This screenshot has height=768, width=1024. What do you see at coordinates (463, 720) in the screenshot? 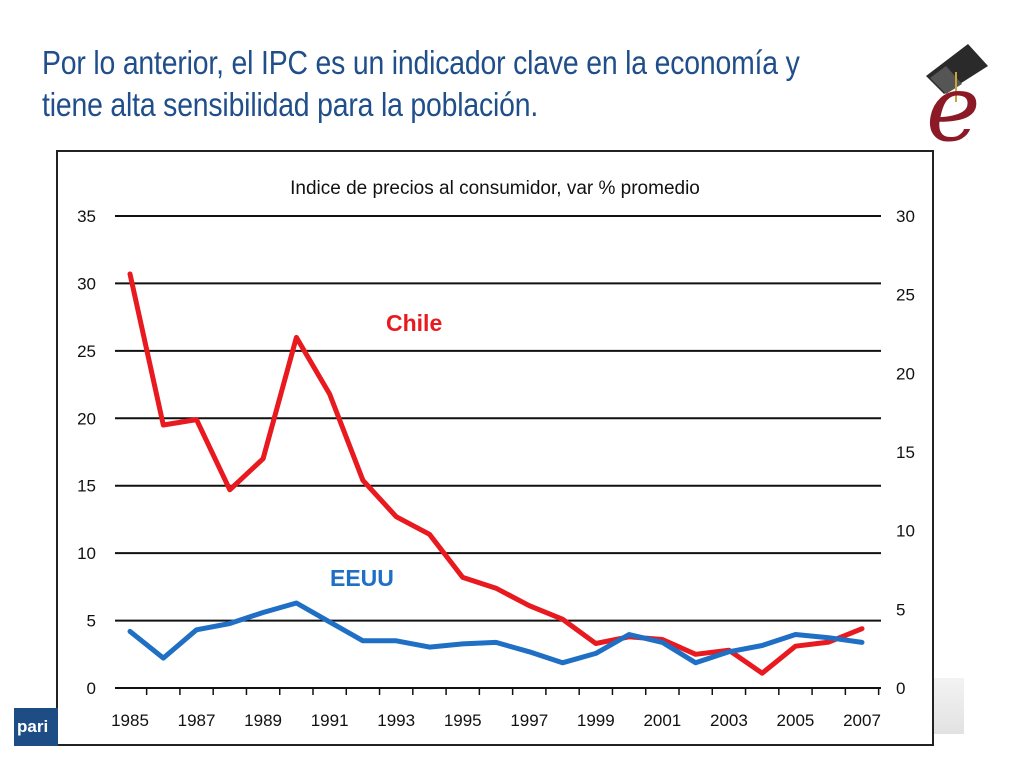
I see `x-tick-label: 1995` at bounding box center [463, 720].